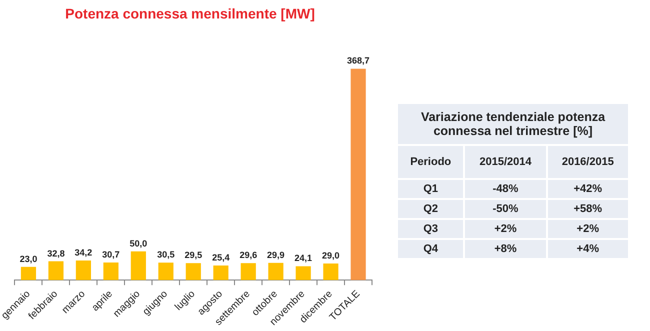 The width and height of the screenshot is (650, 331). I want to click on category-label: Q3, so click(430, 229).